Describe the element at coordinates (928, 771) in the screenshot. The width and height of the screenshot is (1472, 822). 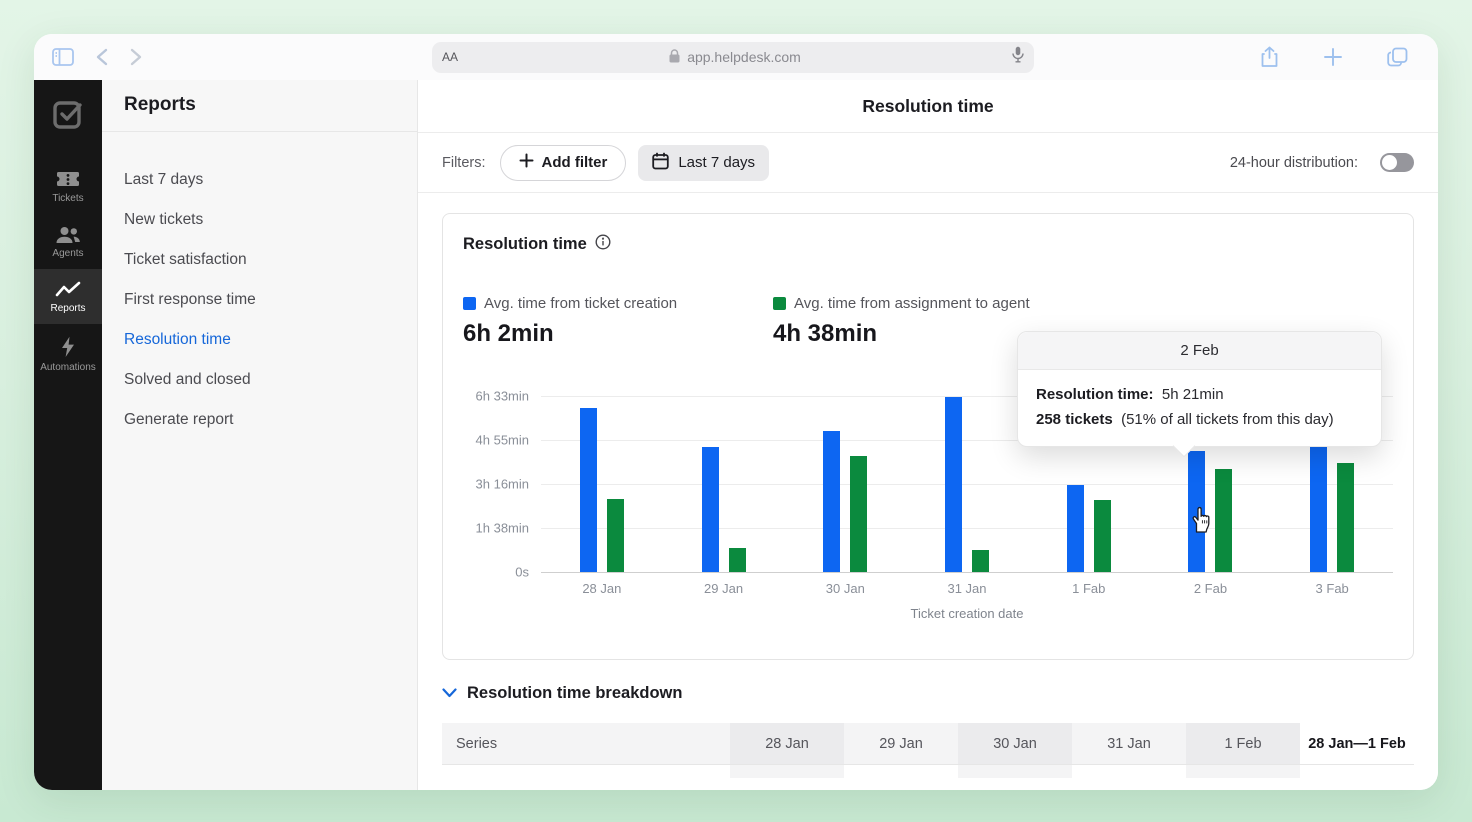
I see `breakdown-partial-row` at that location.